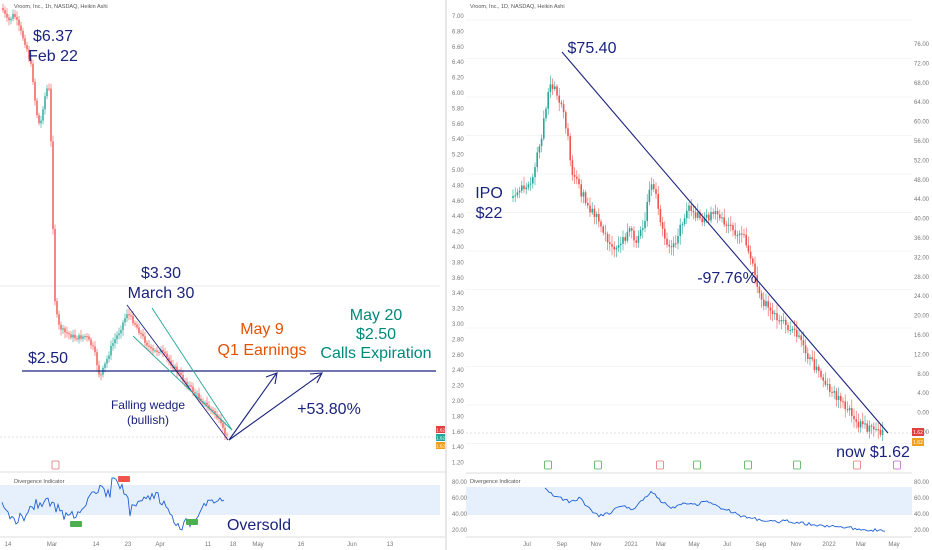 The image size is (932, 550). I want to click on right-left-tick-label: 4.40, so click(458, 217).